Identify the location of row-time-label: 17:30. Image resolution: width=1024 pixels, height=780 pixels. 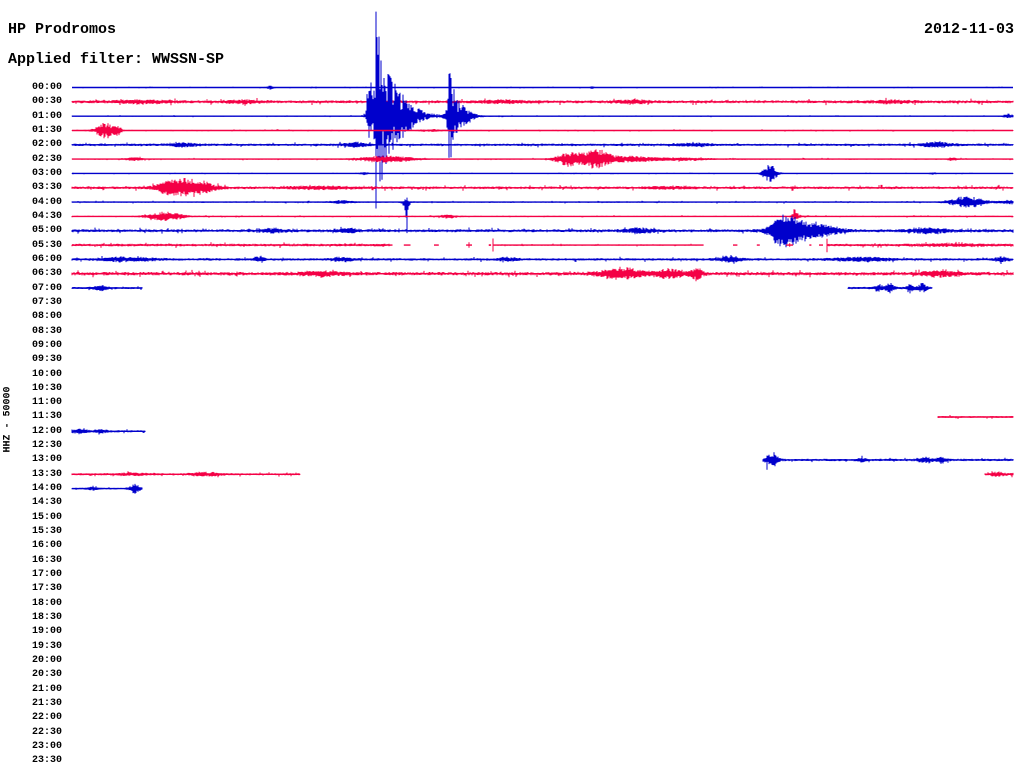
(46, 589).